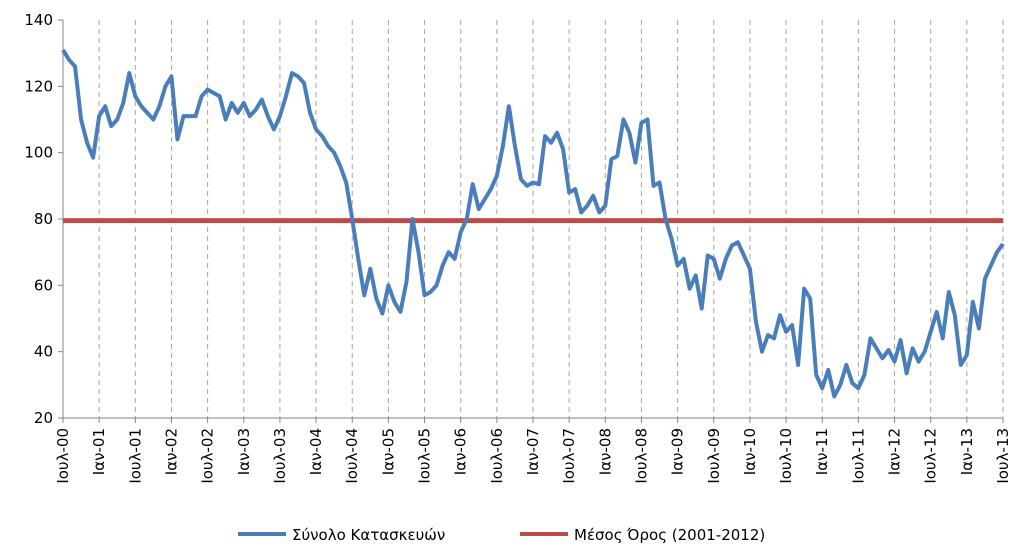 The image size is (1018, 546). Describe the element at coordinates (208, 456) in the screenshot. I see `x-tick-label: Ιουλ-02` at that location.